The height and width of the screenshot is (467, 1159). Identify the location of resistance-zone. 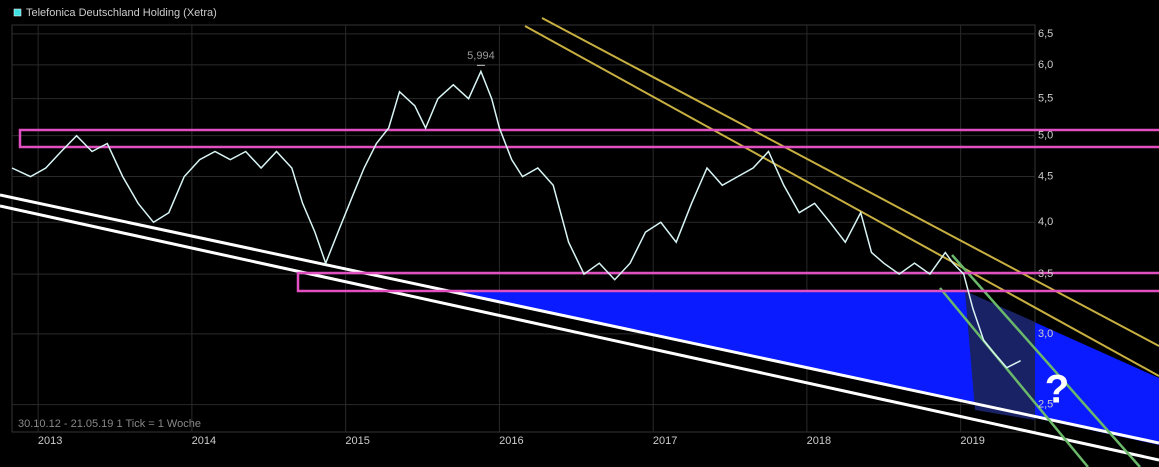
(588, 138).